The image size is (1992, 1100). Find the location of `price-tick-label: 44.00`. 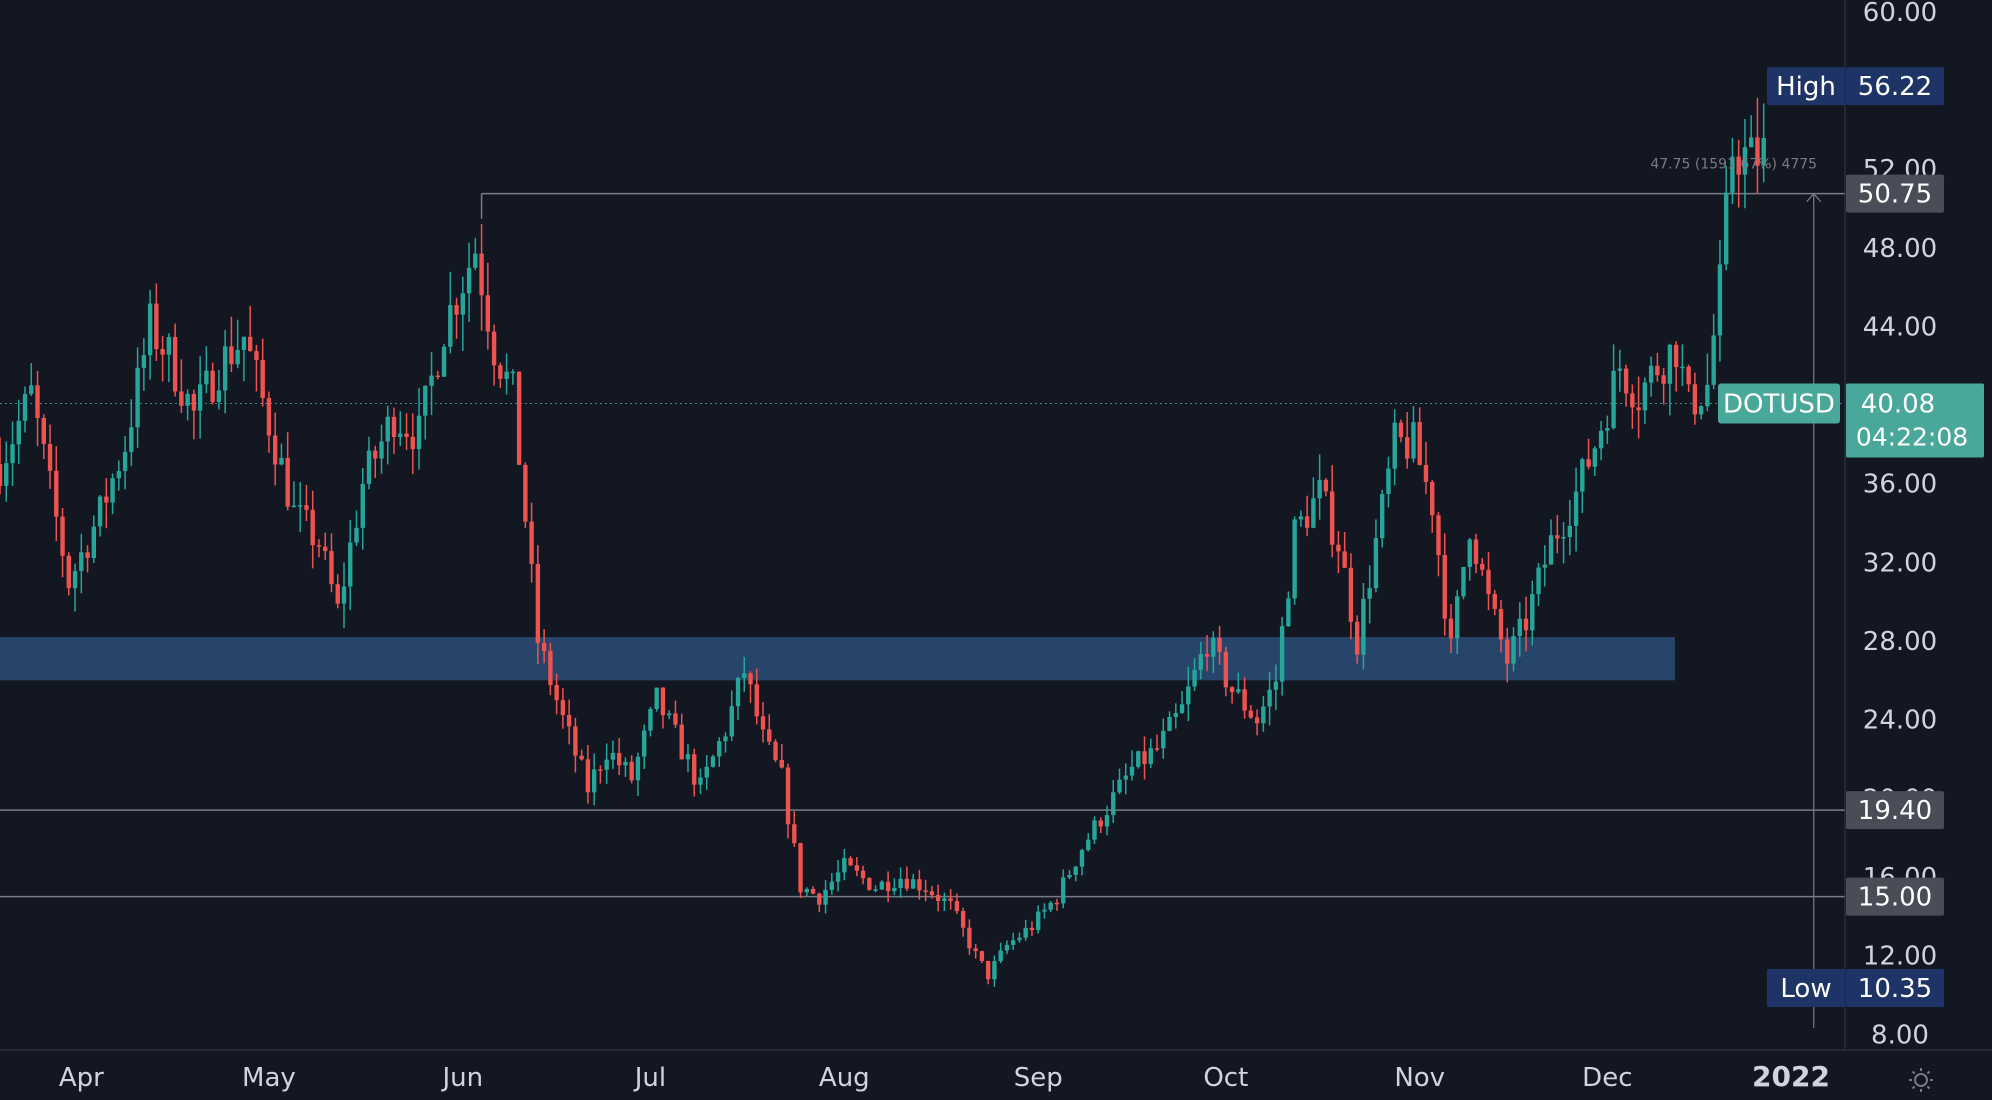

price-tick-label: 44.00 is located at coordinates (1900, 327).